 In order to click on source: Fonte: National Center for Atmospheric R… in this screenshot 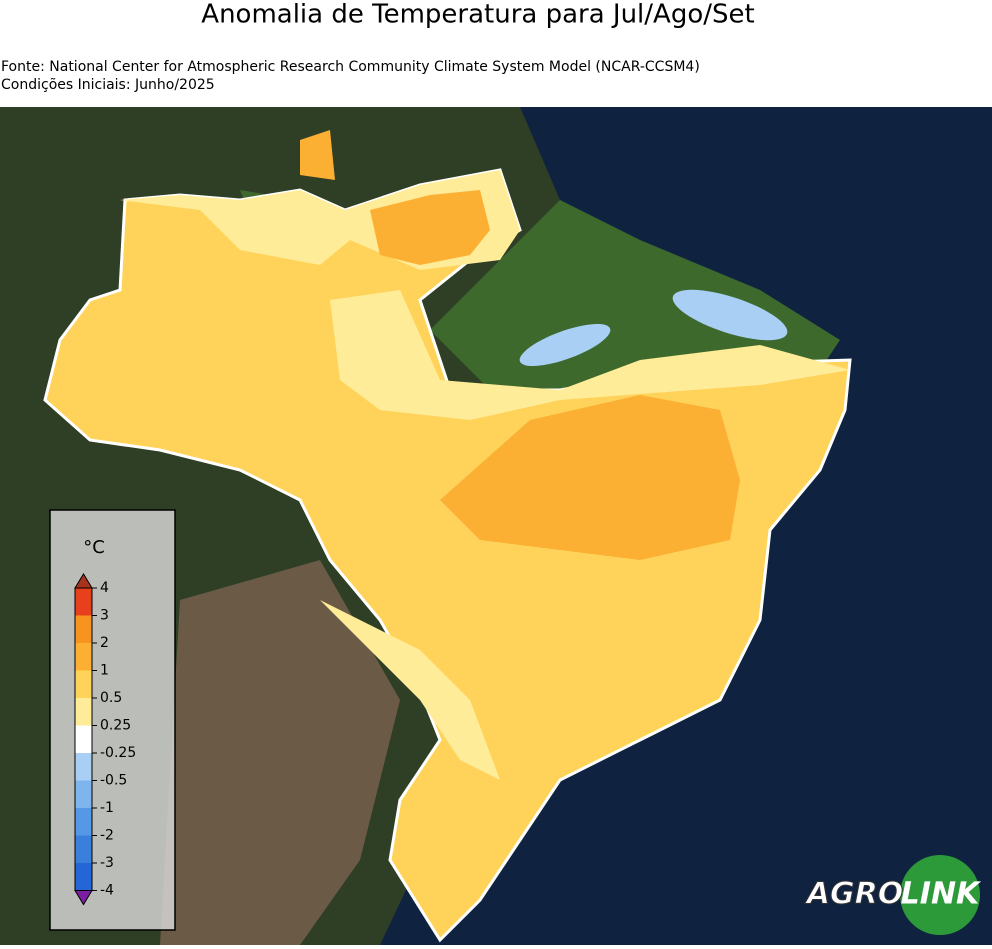, I will do `click(350, 67)`.